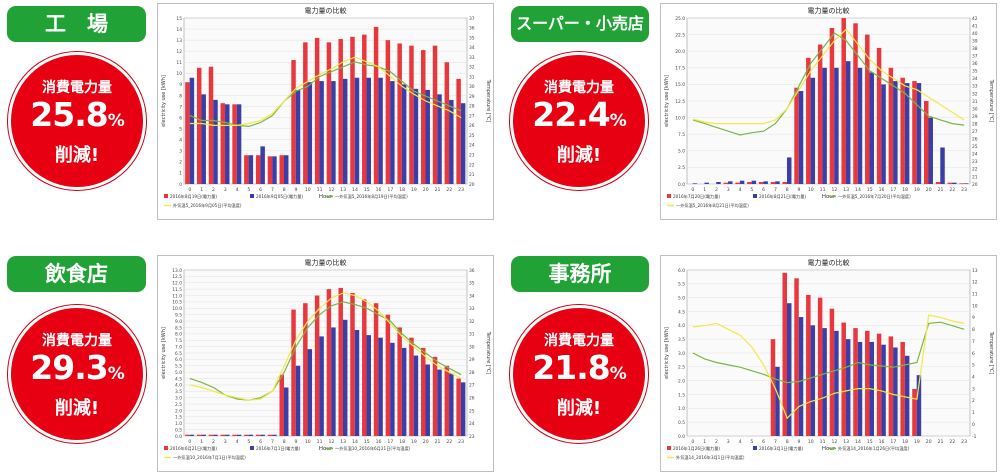  What do you see at coordinates (472, 116) in the screenshot?
I see `y2-tick-label: 27` at bounding box center [472, 116].